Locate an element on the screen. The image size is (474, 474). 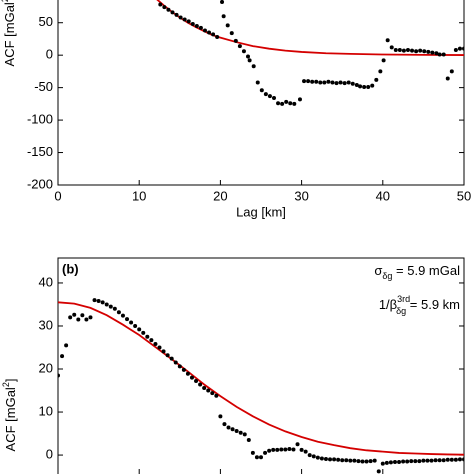
y-label-text: ACF [mGal is located at coordinates (9, 34).